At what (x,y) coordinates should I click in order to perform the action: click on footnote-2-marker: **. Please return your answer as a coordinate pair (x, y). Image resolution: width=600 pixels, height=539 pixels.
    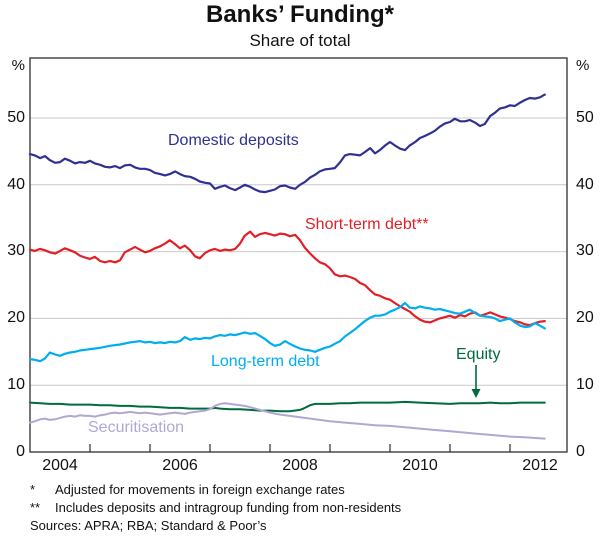
    Looking at the image, I should click on (35, 507).